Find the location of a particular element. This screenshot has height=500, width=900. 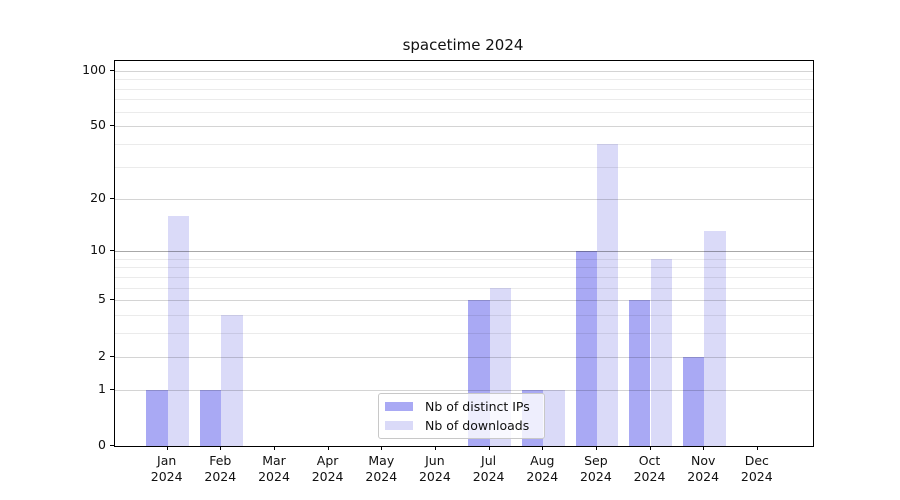

x-tick-may is located at coordinates (382, 448).